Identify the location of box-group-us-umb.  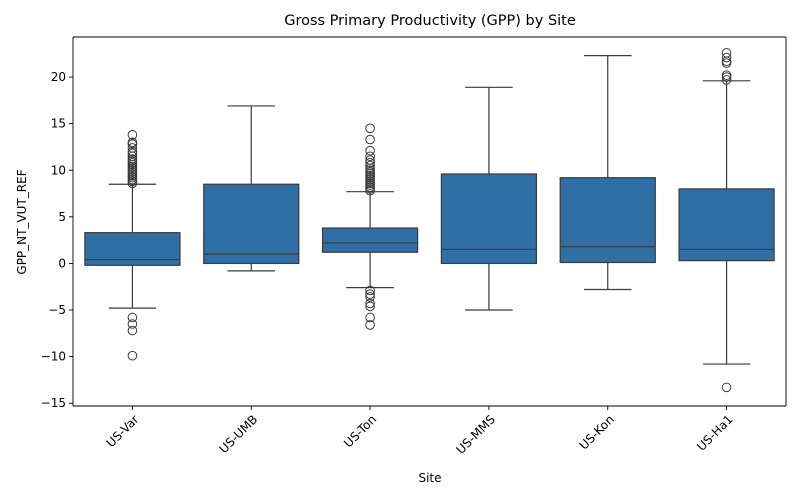
(251, 188).